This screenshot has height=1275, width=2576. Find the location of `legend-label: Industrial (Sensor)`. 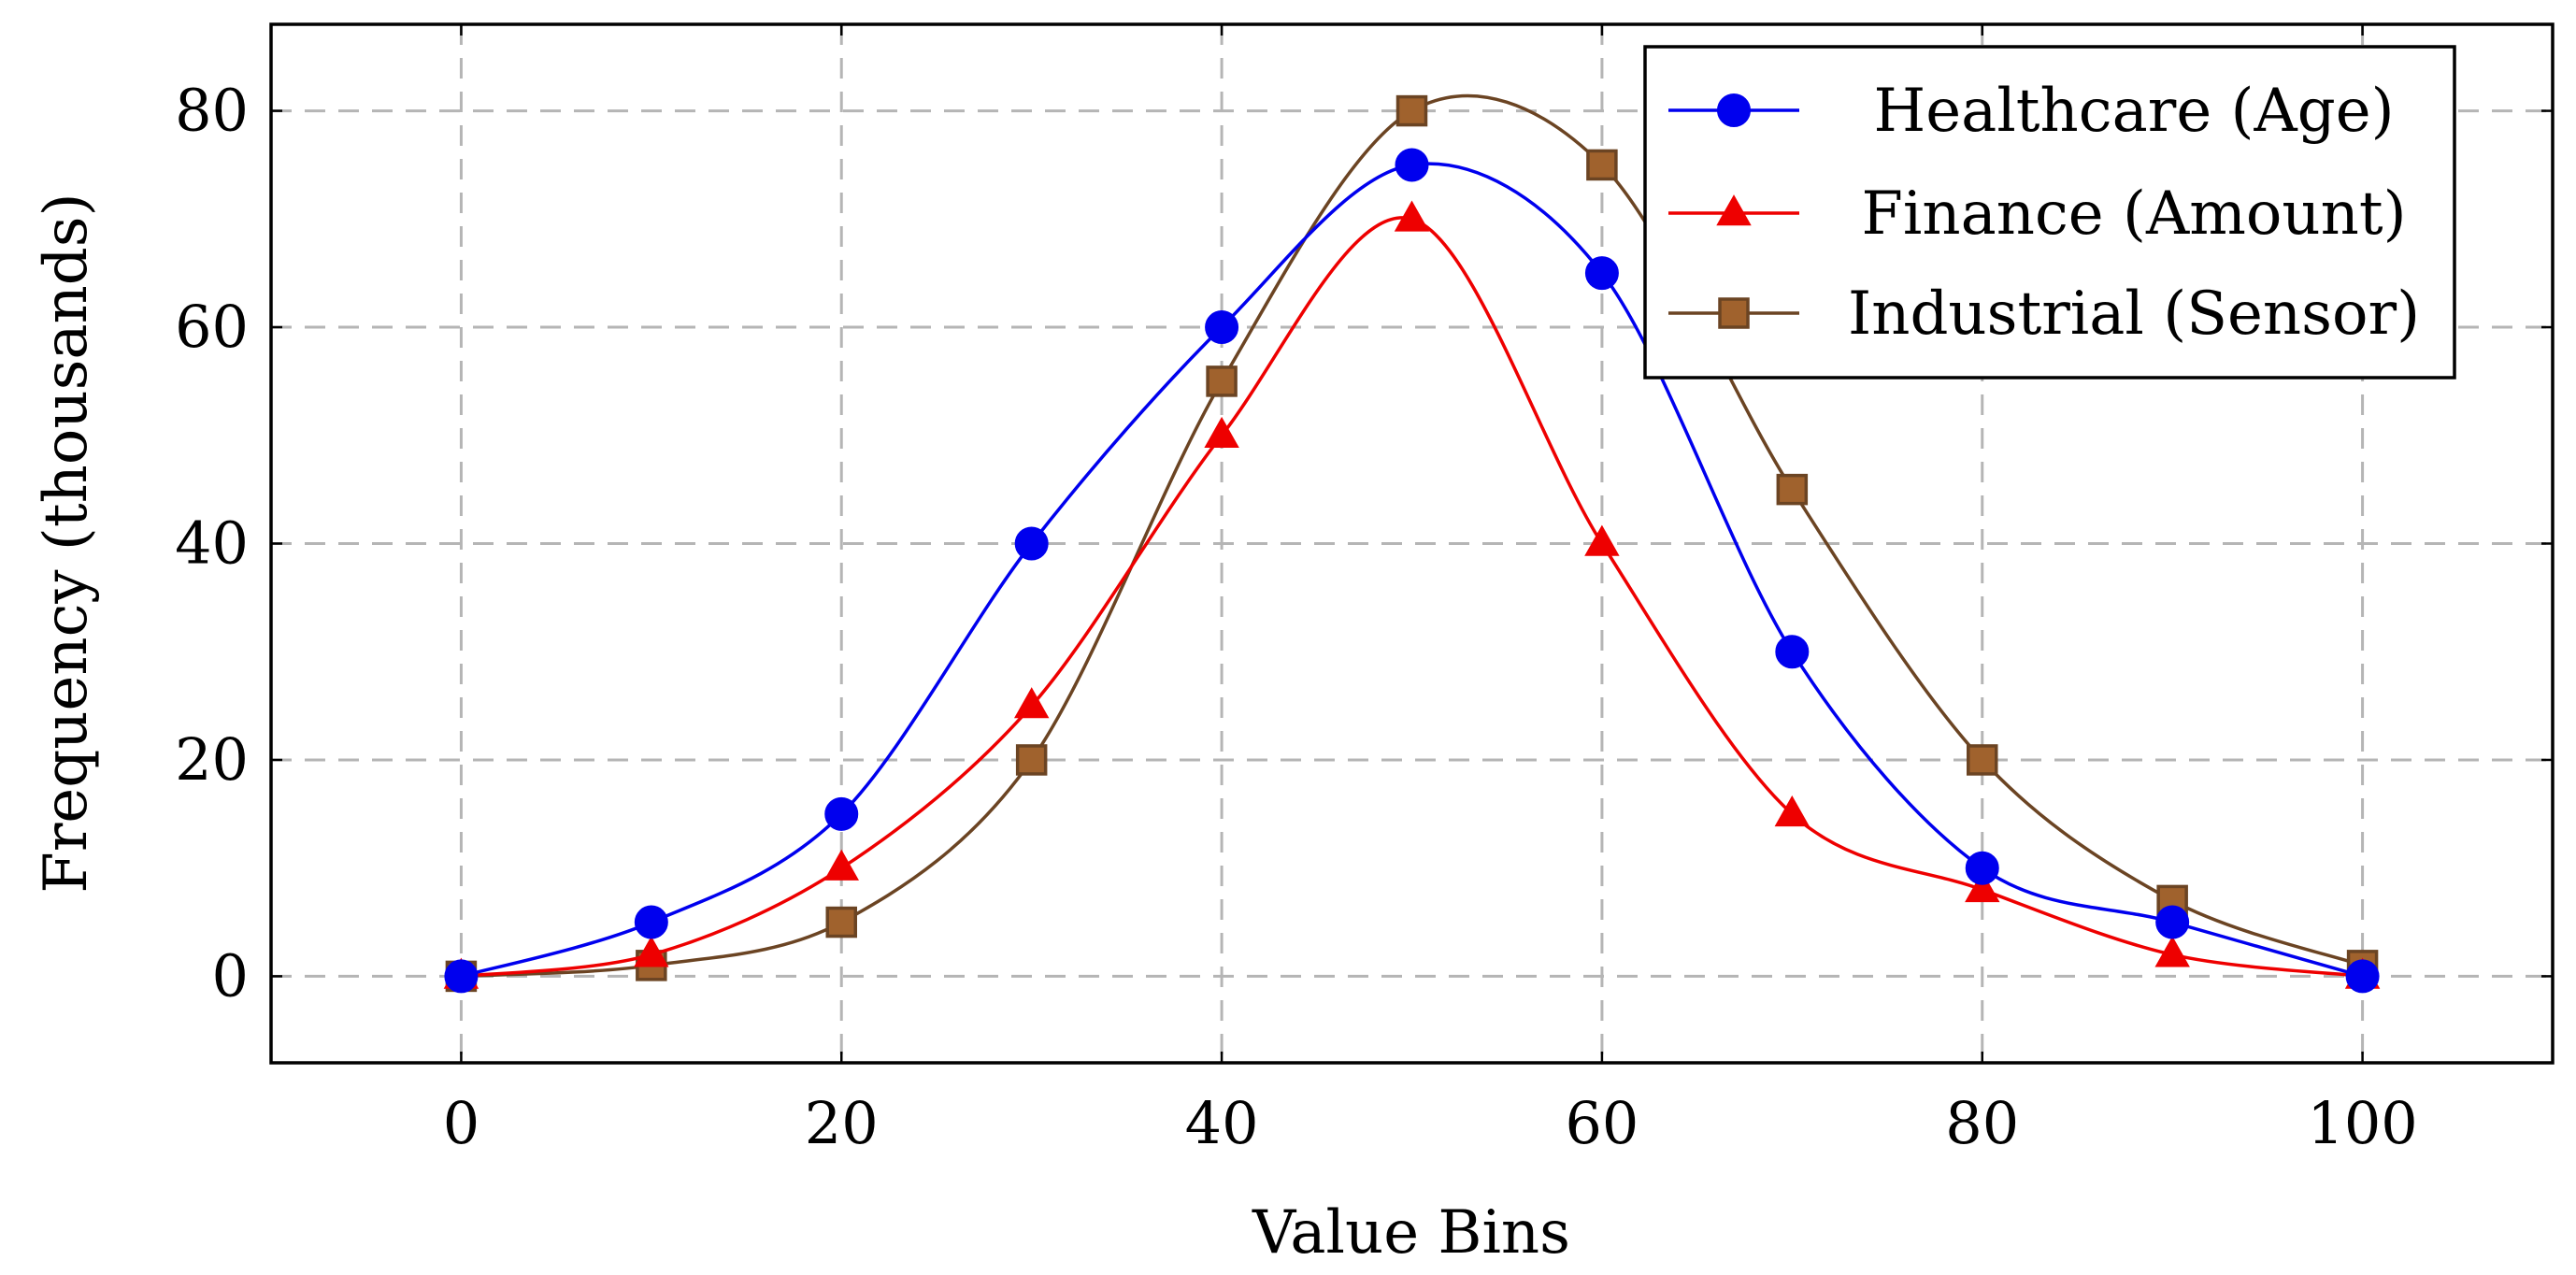

legend-label: Industrial (Sensor) is located at coordinates (2134, 314).